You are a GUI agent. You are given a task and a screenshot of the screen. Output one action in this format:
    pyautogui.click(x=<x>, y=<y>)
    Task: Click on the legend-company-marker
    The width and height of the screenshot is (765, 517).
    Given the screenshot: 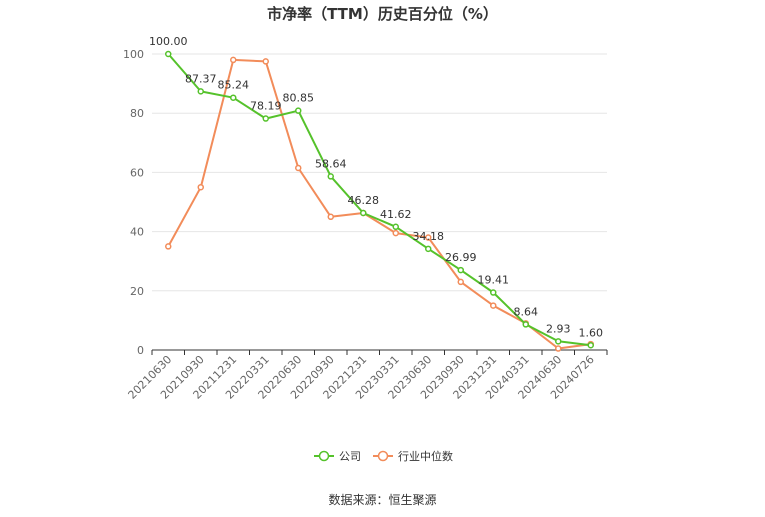 What is the action you would take?
    pyautogui.click(x=324, y=456)
    